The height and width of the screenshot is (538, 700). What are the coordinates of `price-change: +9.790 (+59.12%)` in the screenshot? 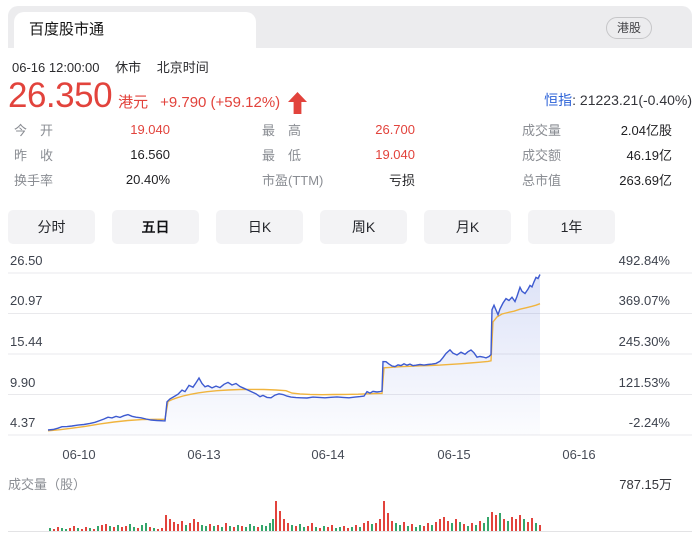 It's located at (220, 102).